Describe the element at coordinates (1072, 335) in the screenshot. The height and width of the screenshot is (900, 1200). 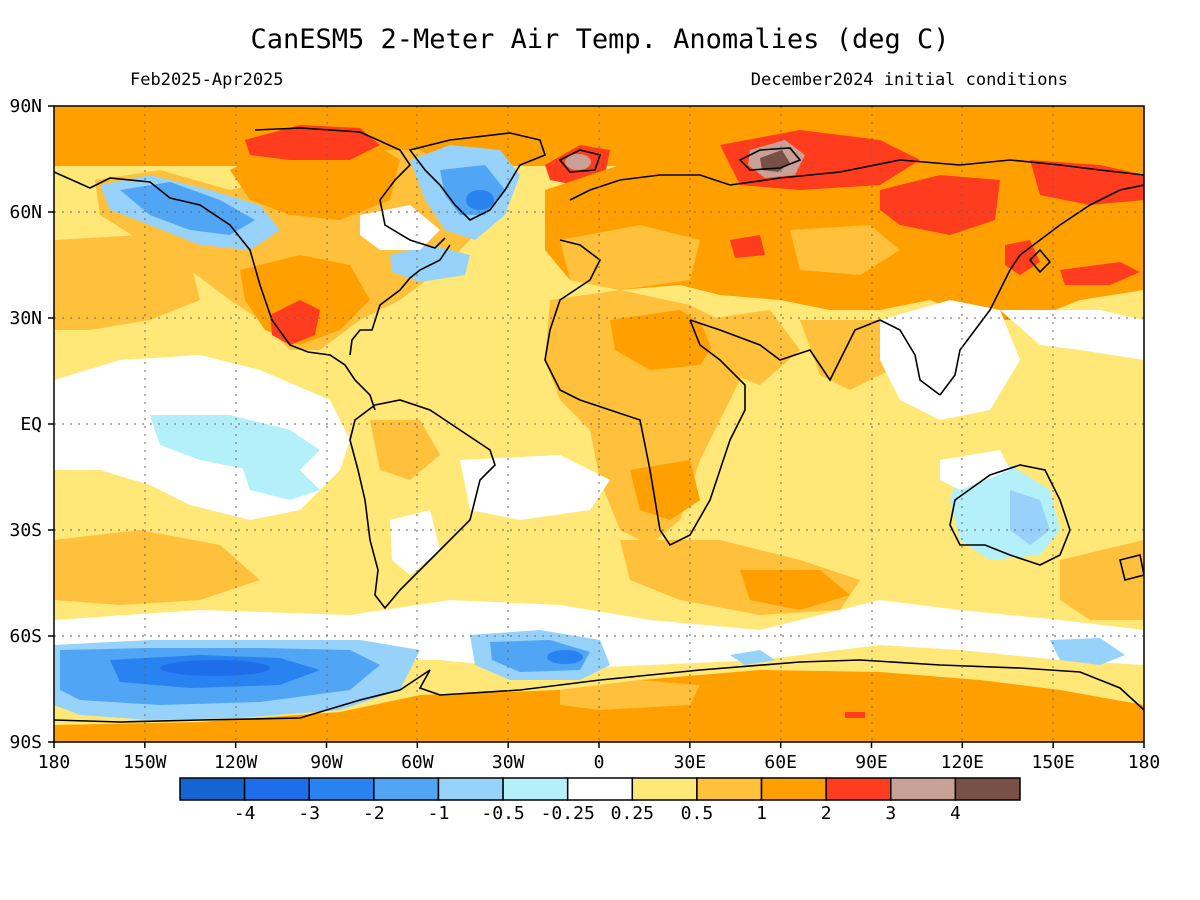
I see `west-pacific-white` at that location.